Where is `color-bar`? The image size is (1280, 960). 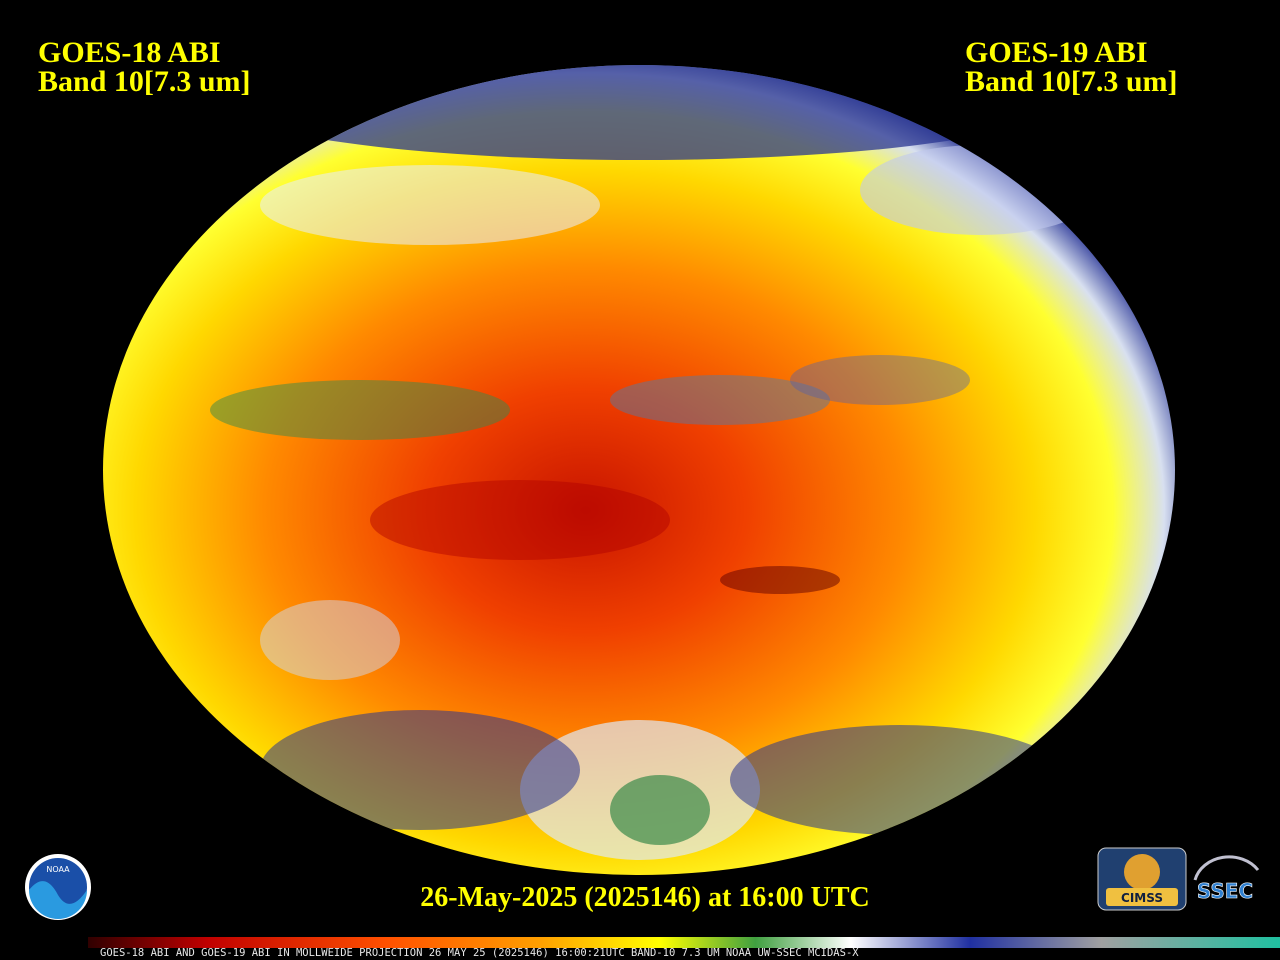 color-bar is located at coordinates (684, 942).